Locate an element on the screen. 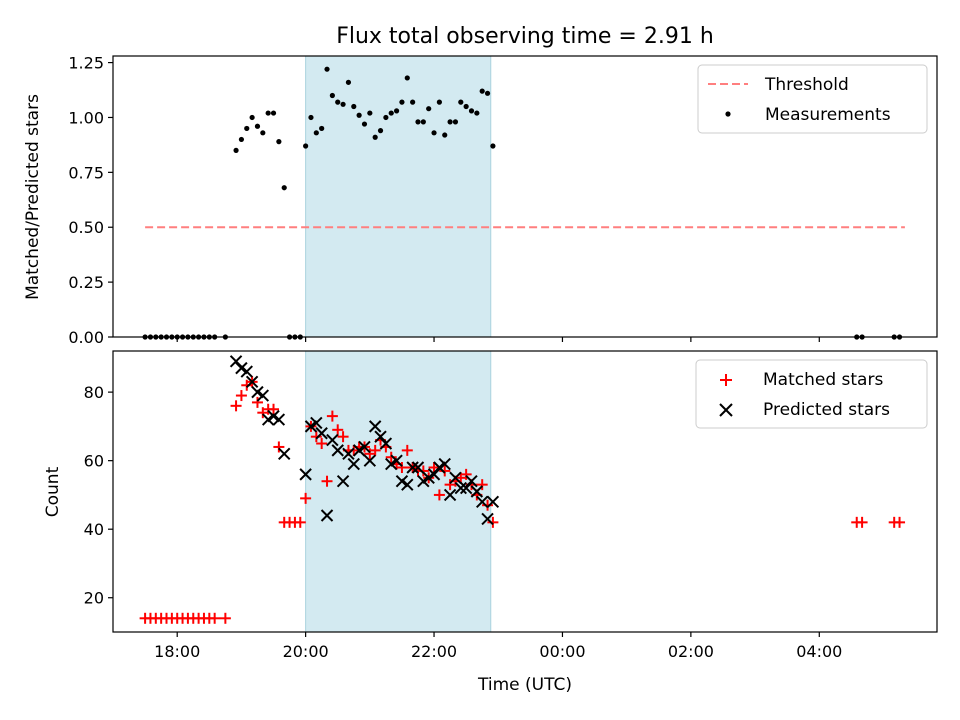 This screenshot has width=960, height=720. legend-measurements-label: Measurements is located at coordinates (828, 115).